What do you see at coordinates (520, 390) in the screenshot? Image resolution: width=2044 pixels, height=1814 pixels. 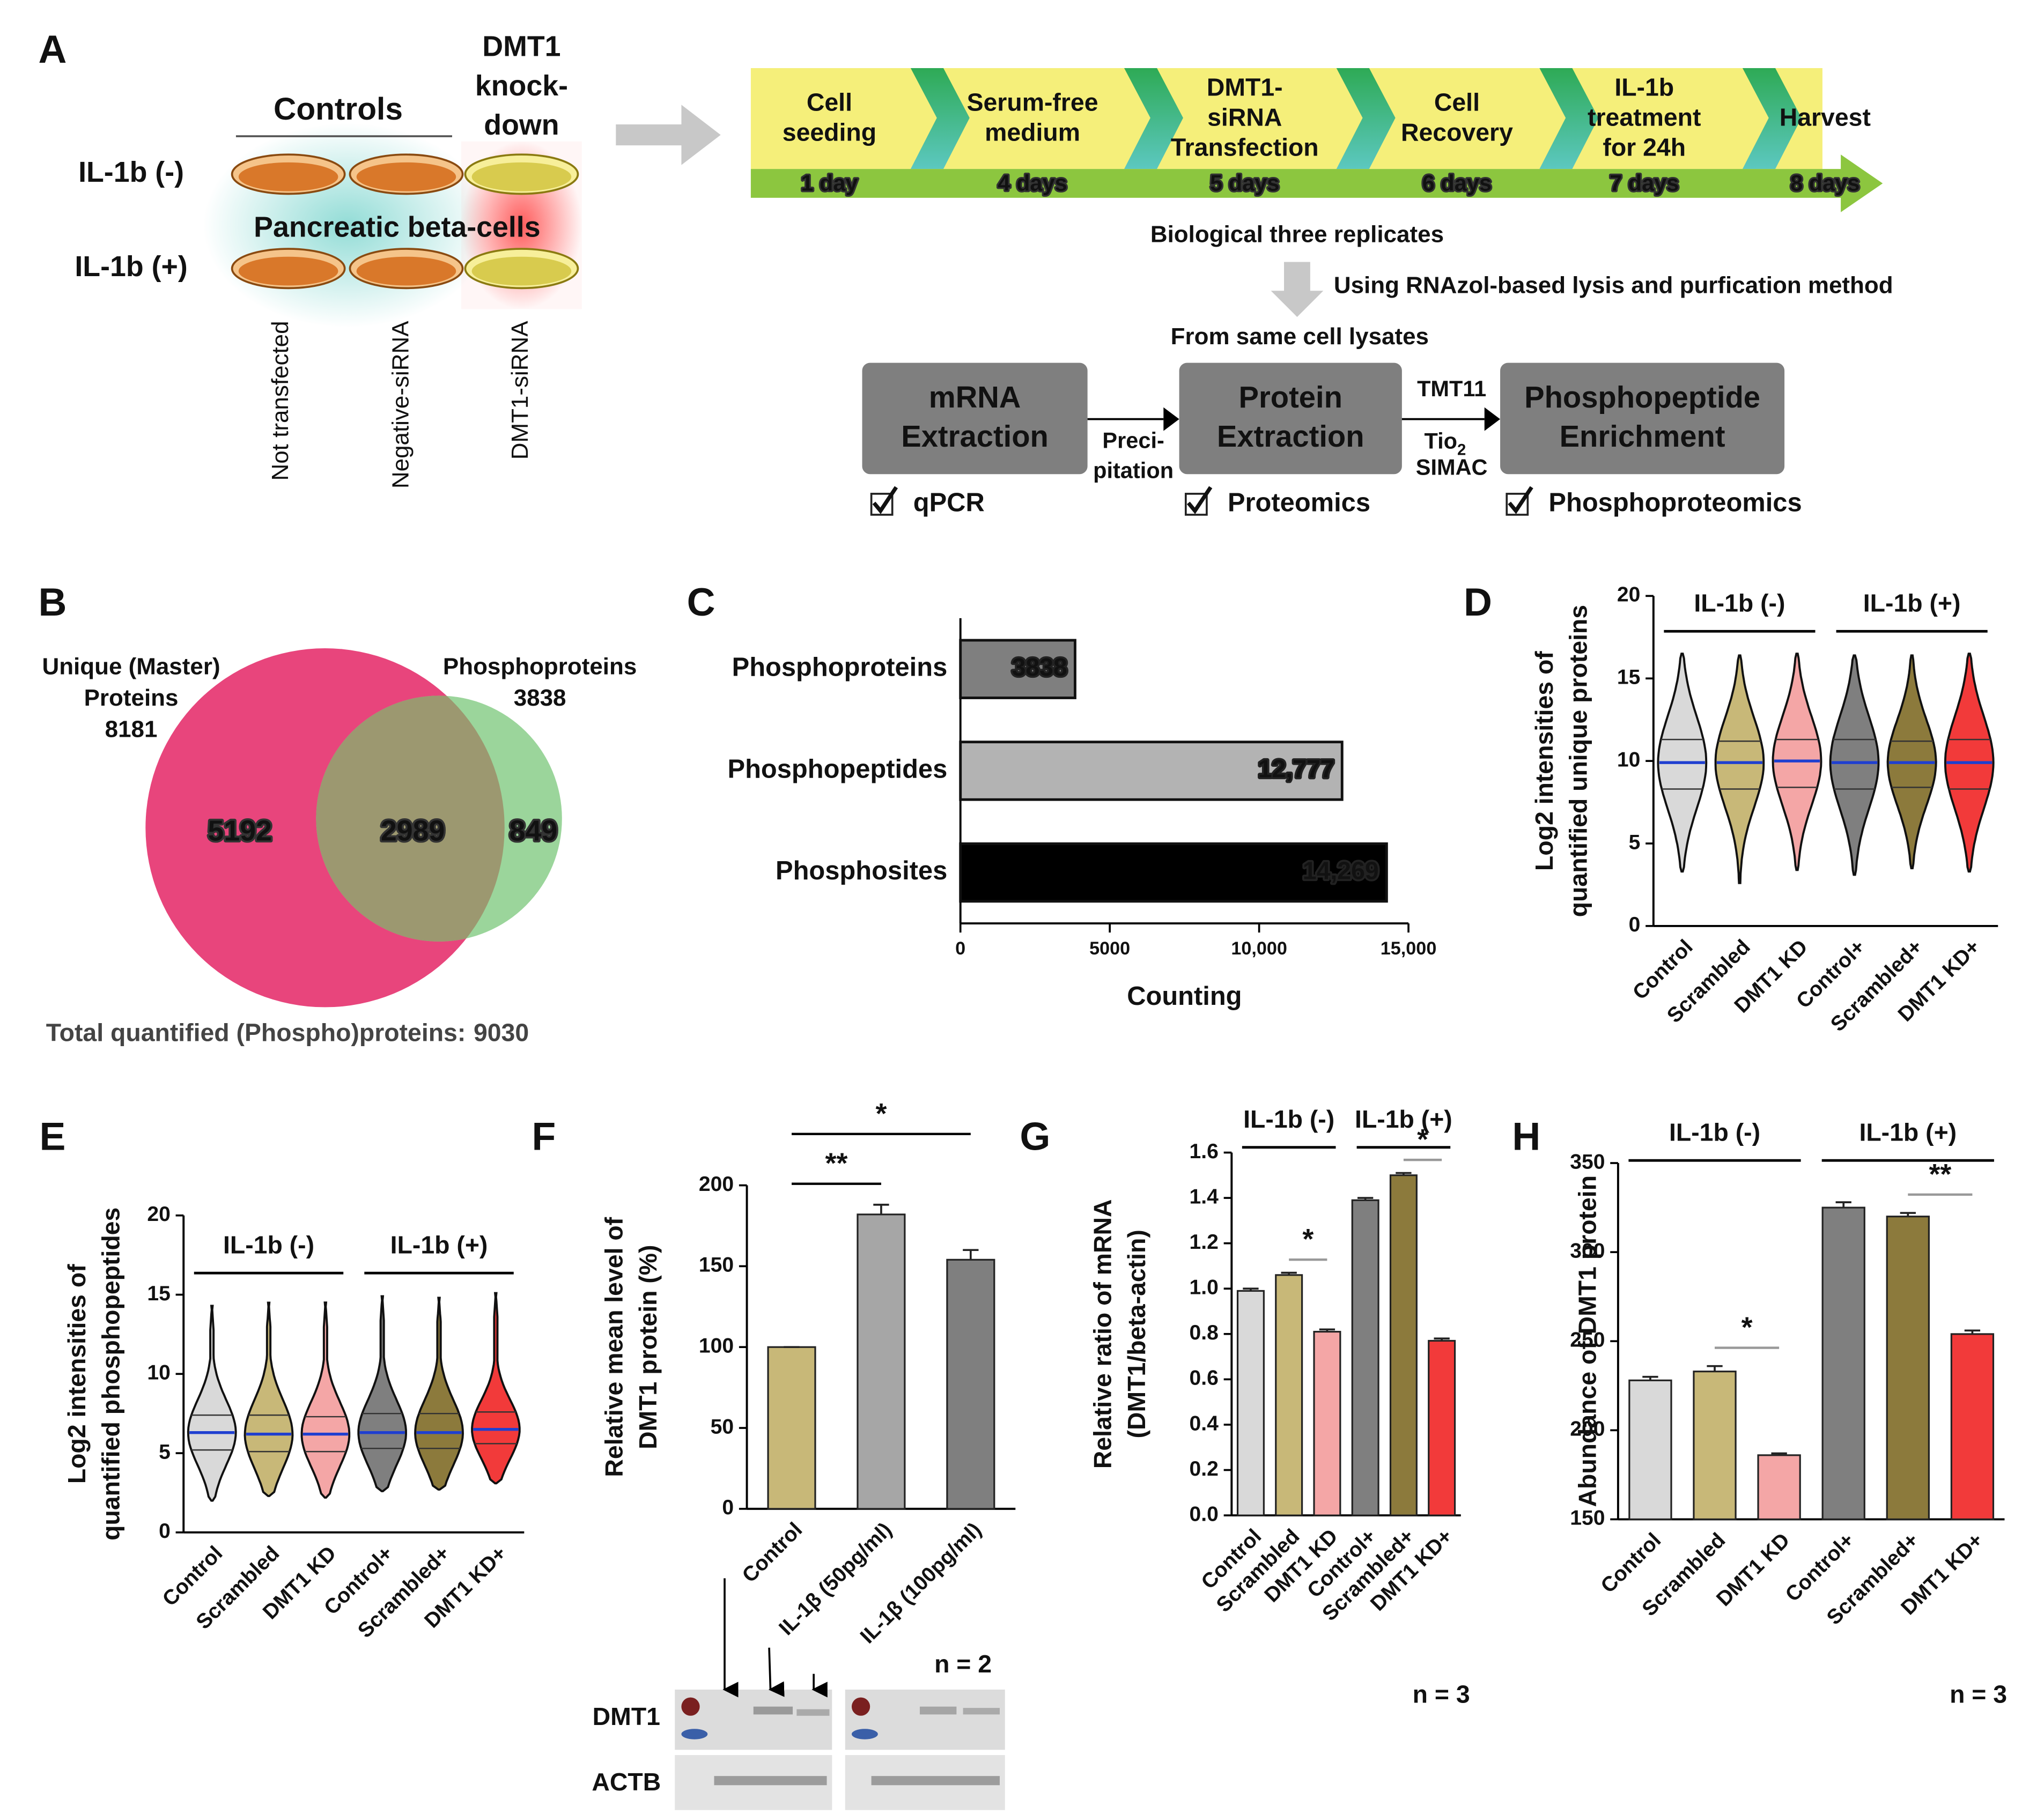 I see `column-label: DMT1-siRNA` at bounding box center [520, 390].